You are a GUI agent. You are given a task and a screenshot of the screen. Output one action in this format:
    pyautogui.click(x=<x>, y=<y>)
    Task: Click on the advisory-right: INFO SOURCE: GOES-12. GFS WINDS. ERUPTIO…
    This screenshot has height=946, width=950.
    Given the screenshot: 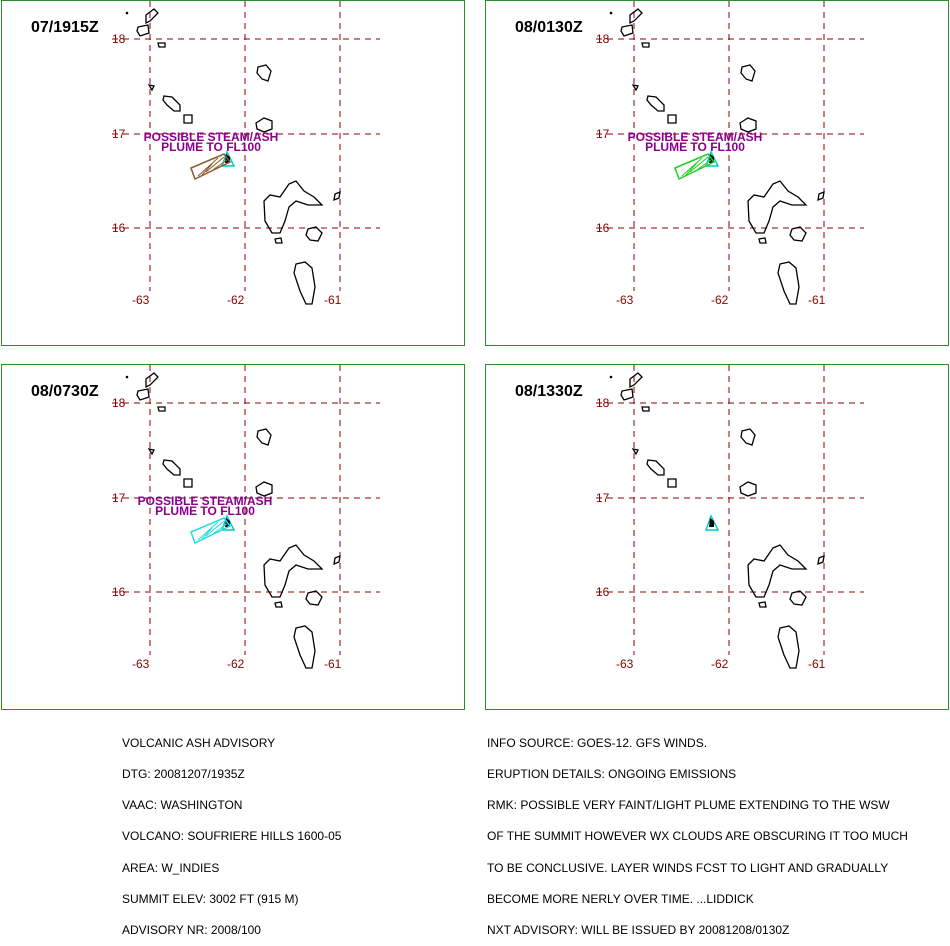 What is the action you would take?
    pyautogui.click(x=697, y=831)
    